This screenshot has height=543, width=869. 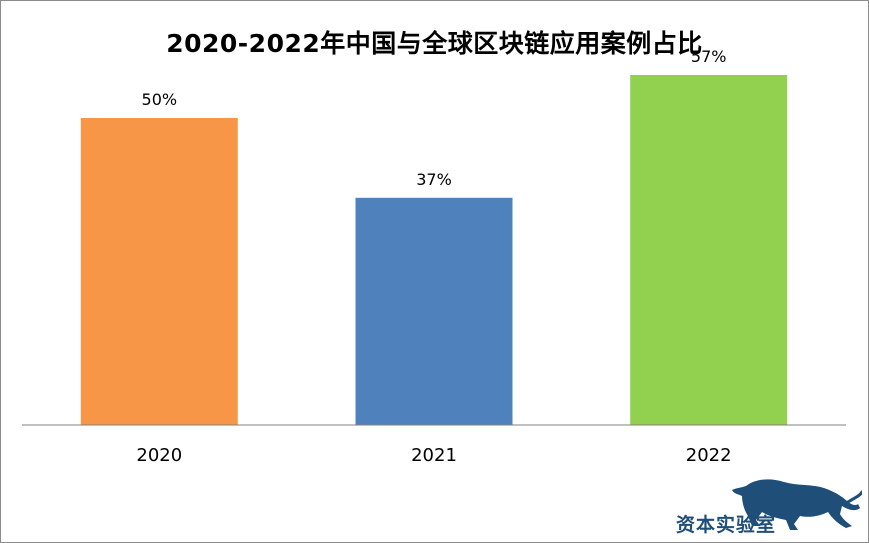 I want to click on data-label-2020: 50%, so click(x=160, y=99).